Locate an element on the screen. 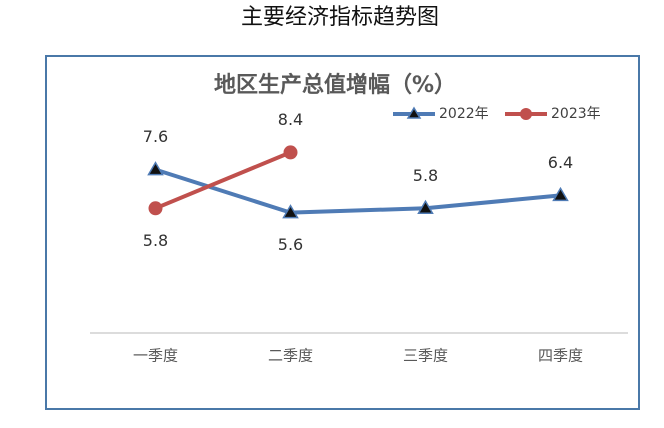 Image resolution: width=664 pixels, height=428 pixels. data-label: 6.4 is located at coordinates (560, 162).